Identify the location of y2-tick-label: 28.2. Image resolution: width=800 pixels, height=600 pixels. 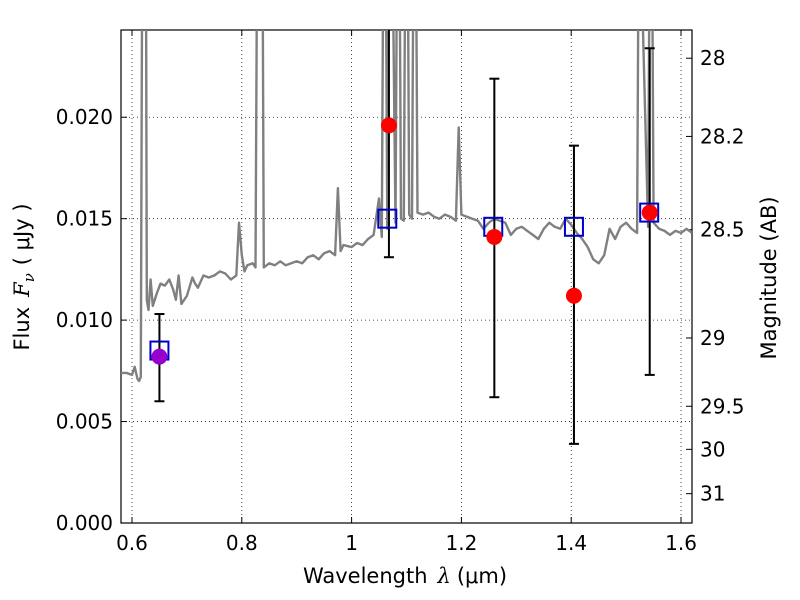
(722, 136).